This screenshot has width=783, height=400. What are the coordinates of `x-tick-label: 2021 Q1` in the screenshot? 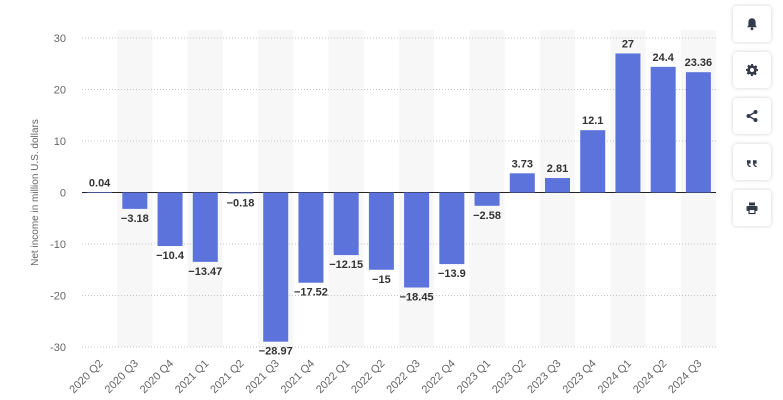 It's located at (192, 377).